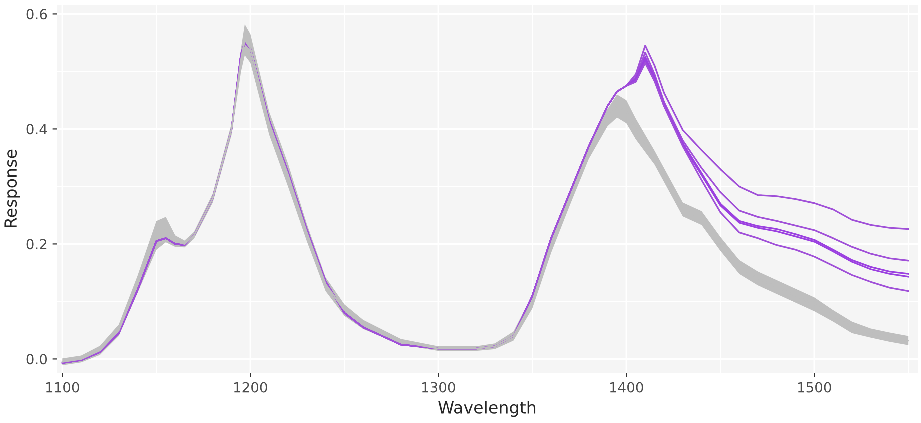 The height and width of the screenshot is (423, 921). What do you see at coordinates (815, 387) in the screenshot?
I see `x-tick-label: 1500` at bounding box center [815, 387].